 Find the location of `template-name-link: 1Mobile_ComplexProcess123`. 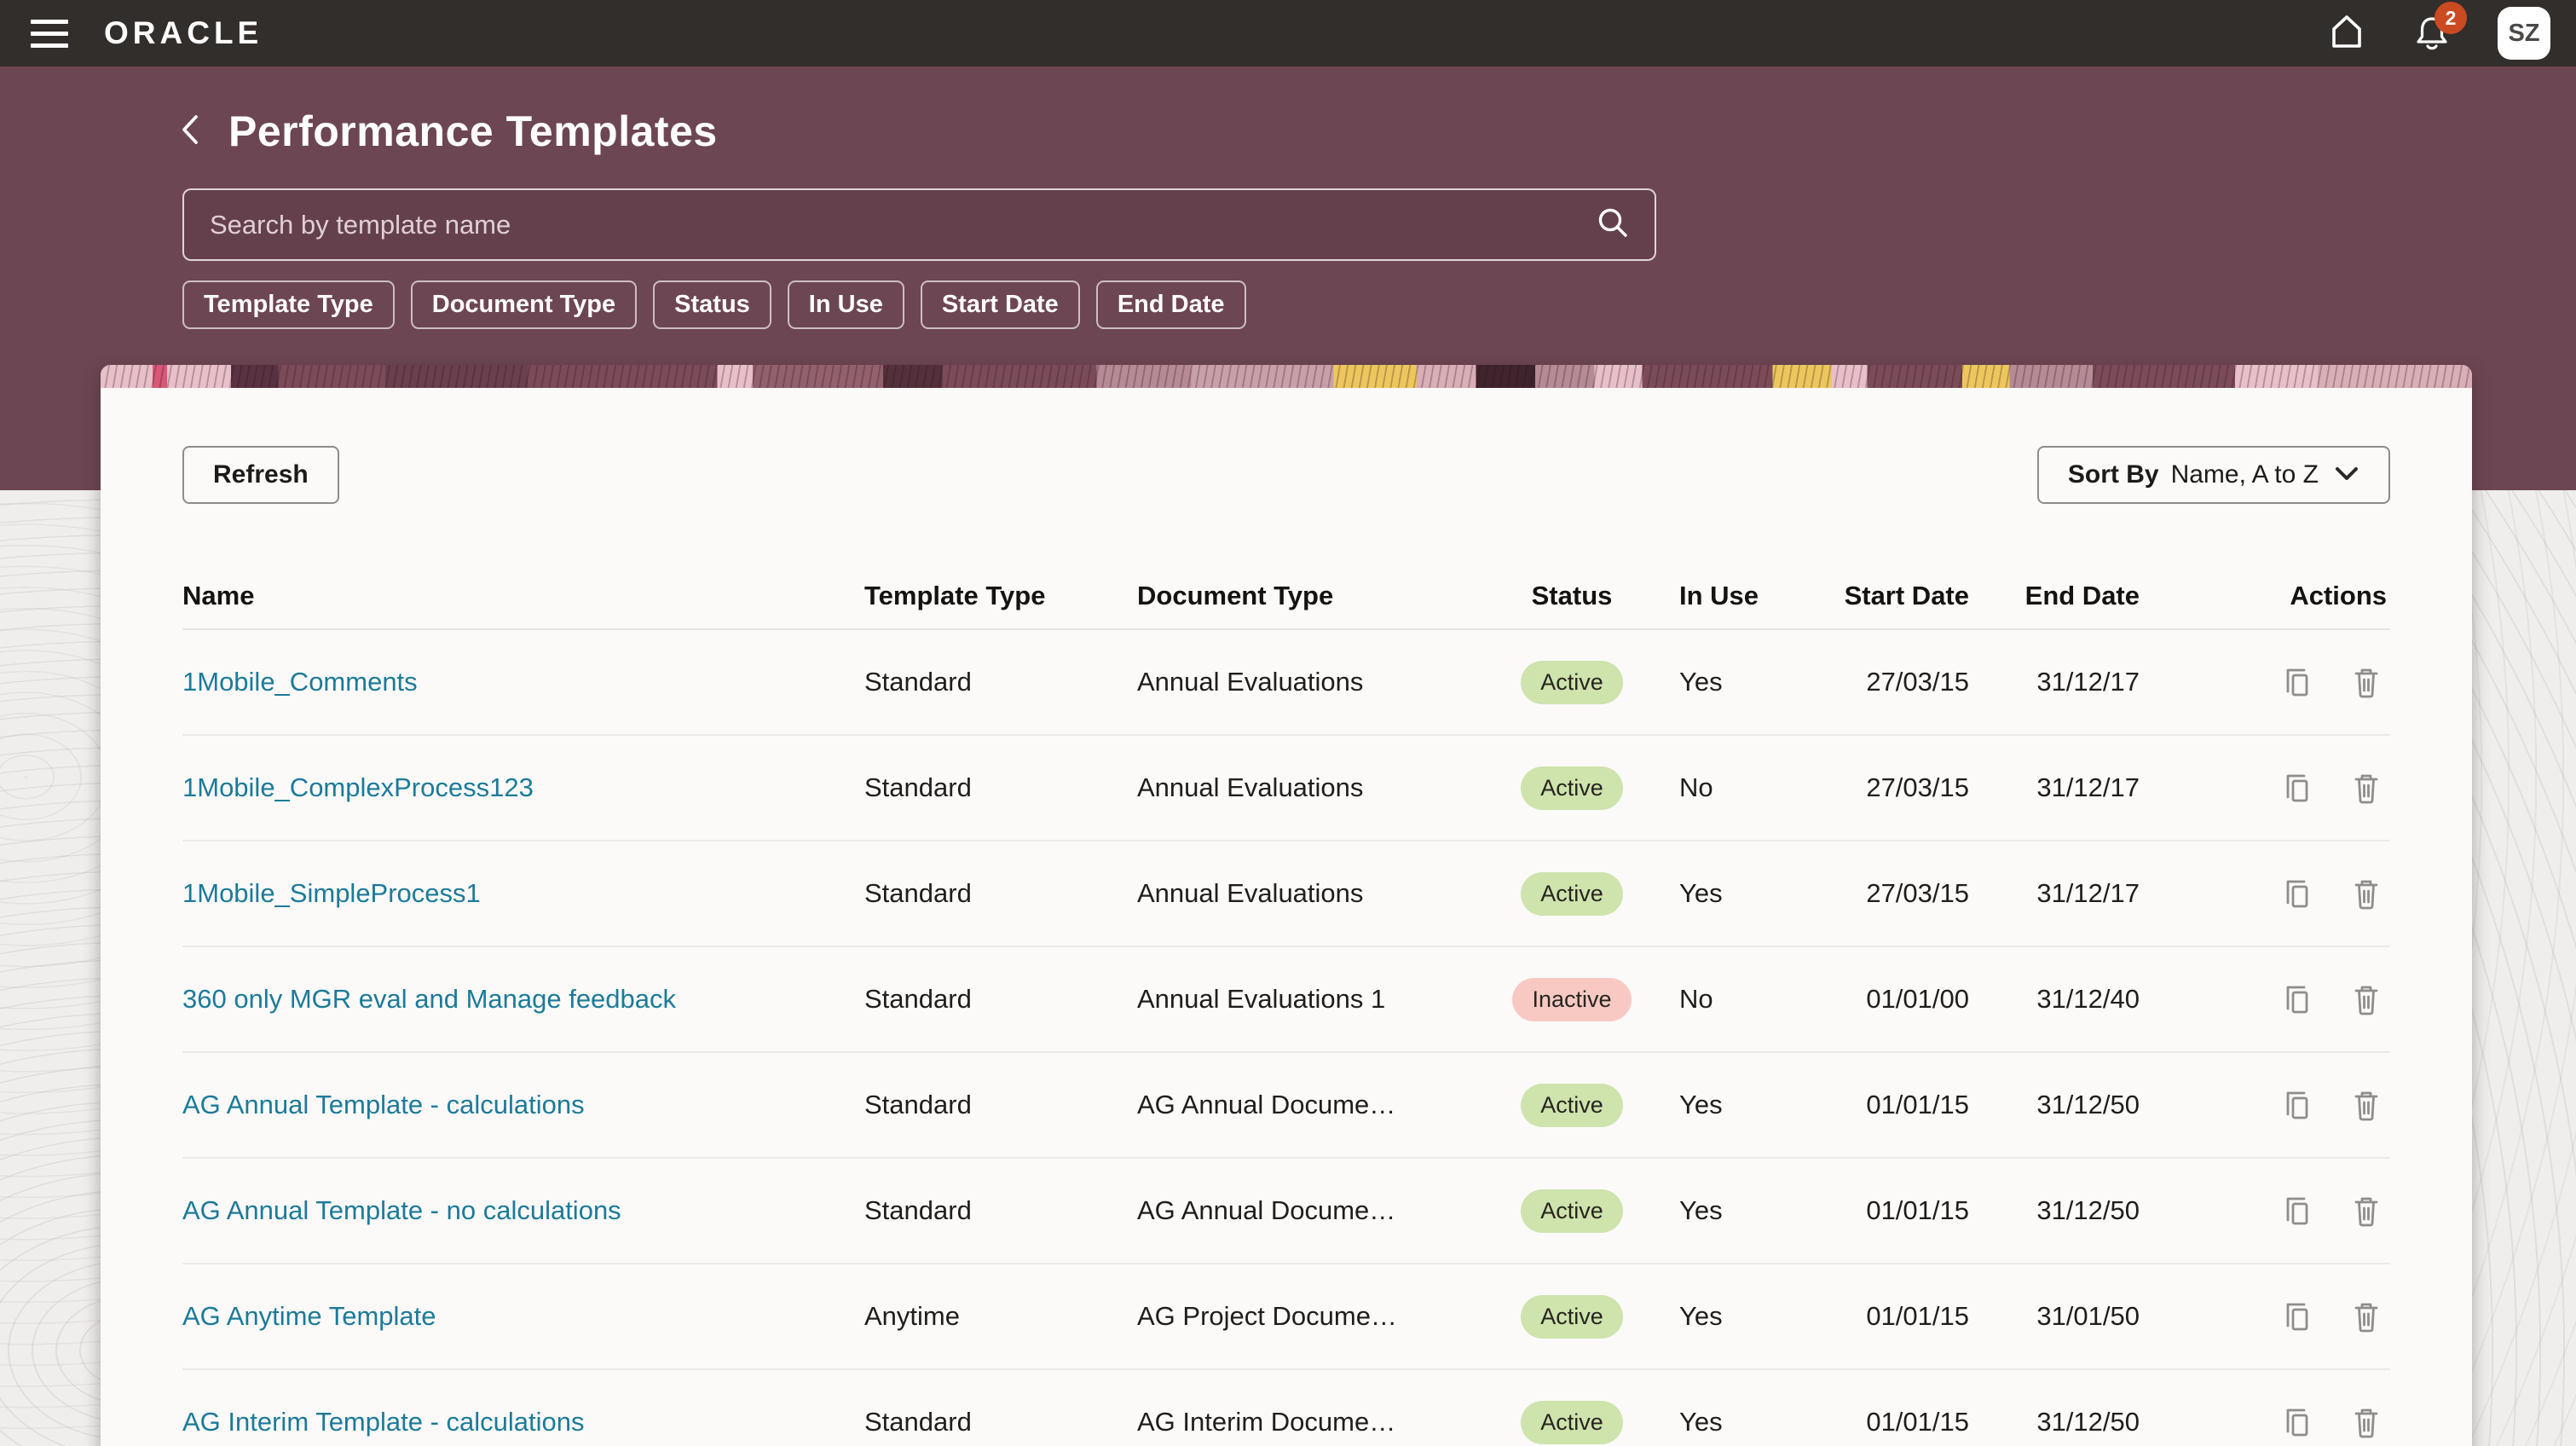

template-name-link: 1Mobile_ComplexProcess123 is located at coordinates (358, 787).